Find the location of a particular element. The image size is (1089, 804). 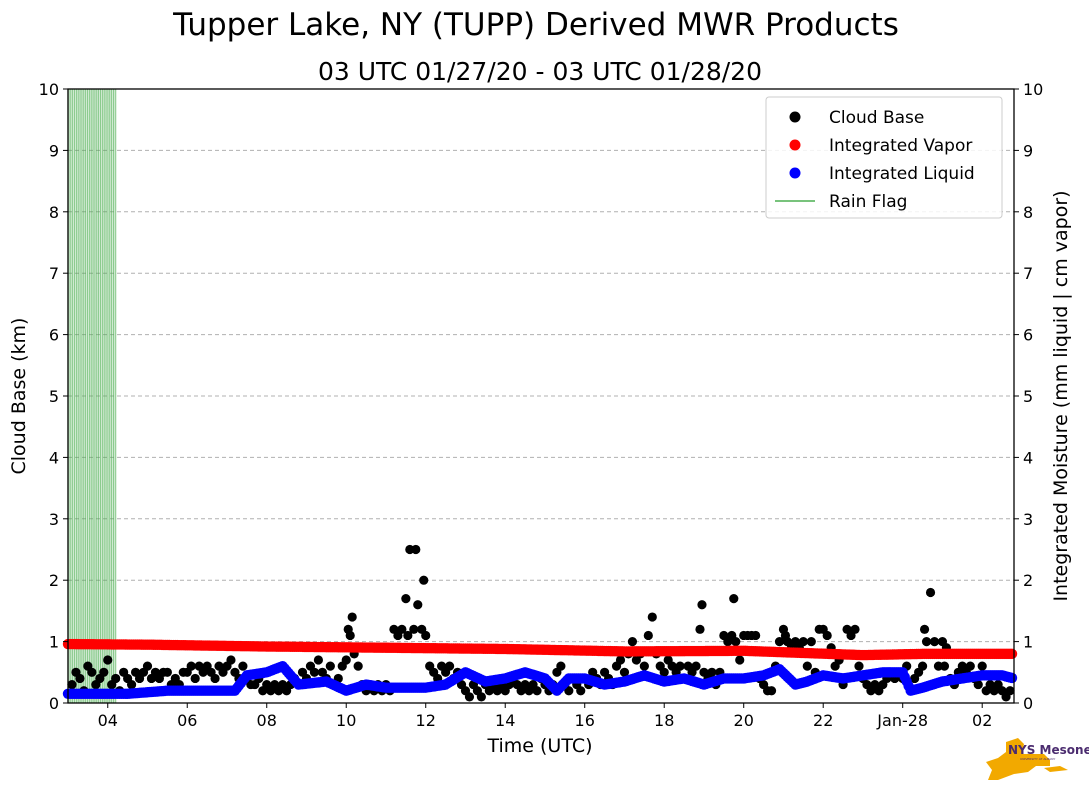

x-tick-label: 02 is located at coordinates (982, 720).